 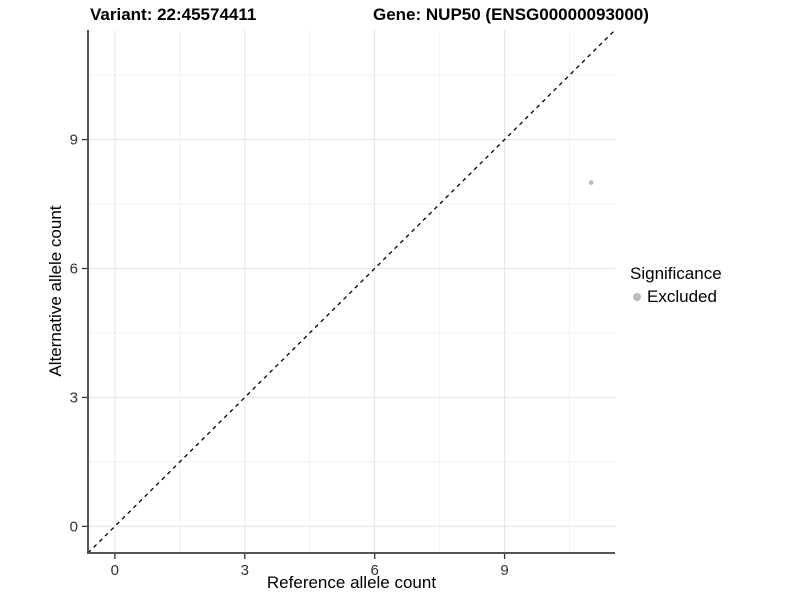 I want to click on legend-point-swatch-icon, so click(x=637, y=297).